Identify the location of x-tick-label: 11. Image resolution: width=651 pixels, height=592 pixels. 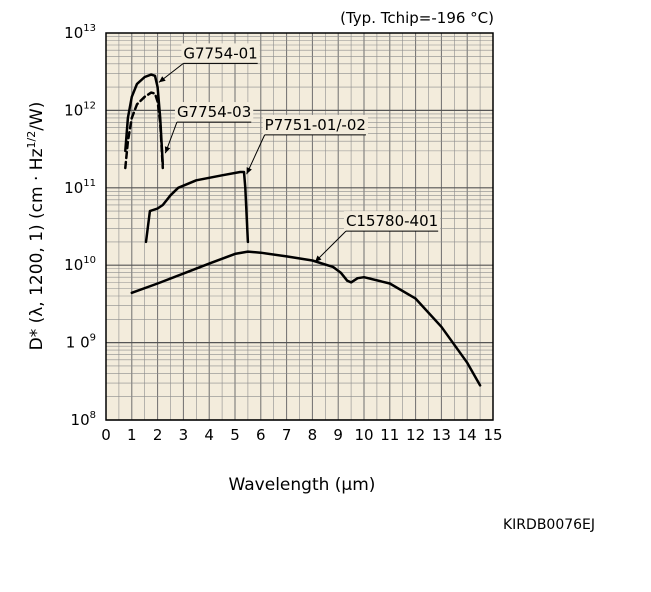
(389, 435).